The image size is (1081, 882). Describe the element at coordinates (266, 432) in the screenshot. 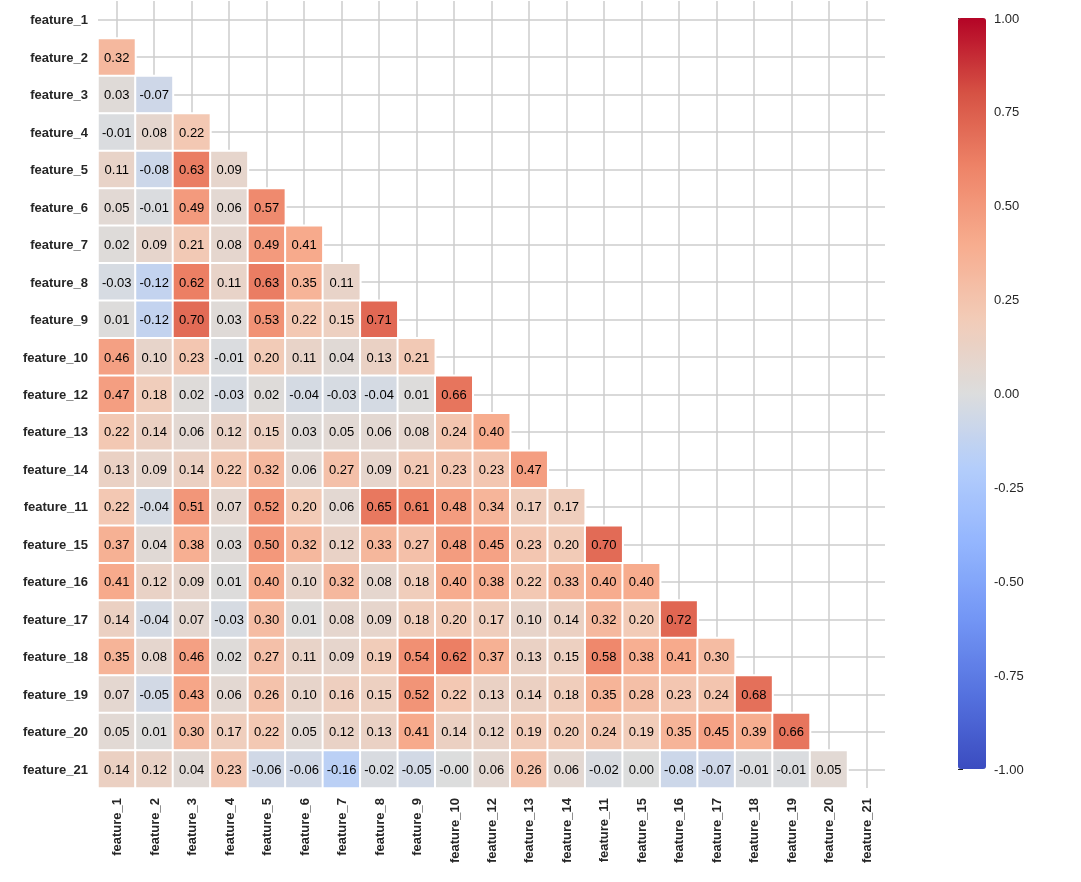

I see `data-label: 0.15` at that location.